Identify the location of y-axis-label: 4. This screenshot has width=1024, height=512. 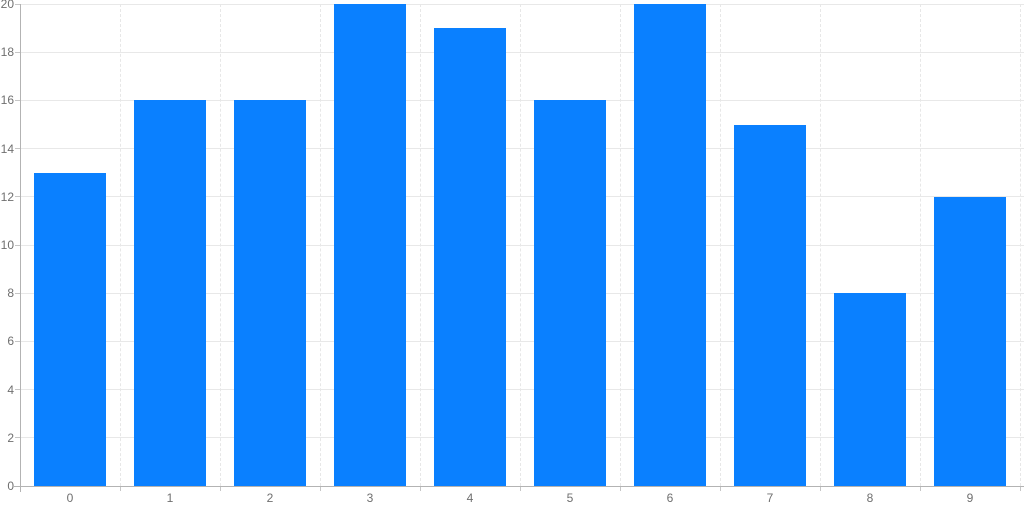
(10, 389).